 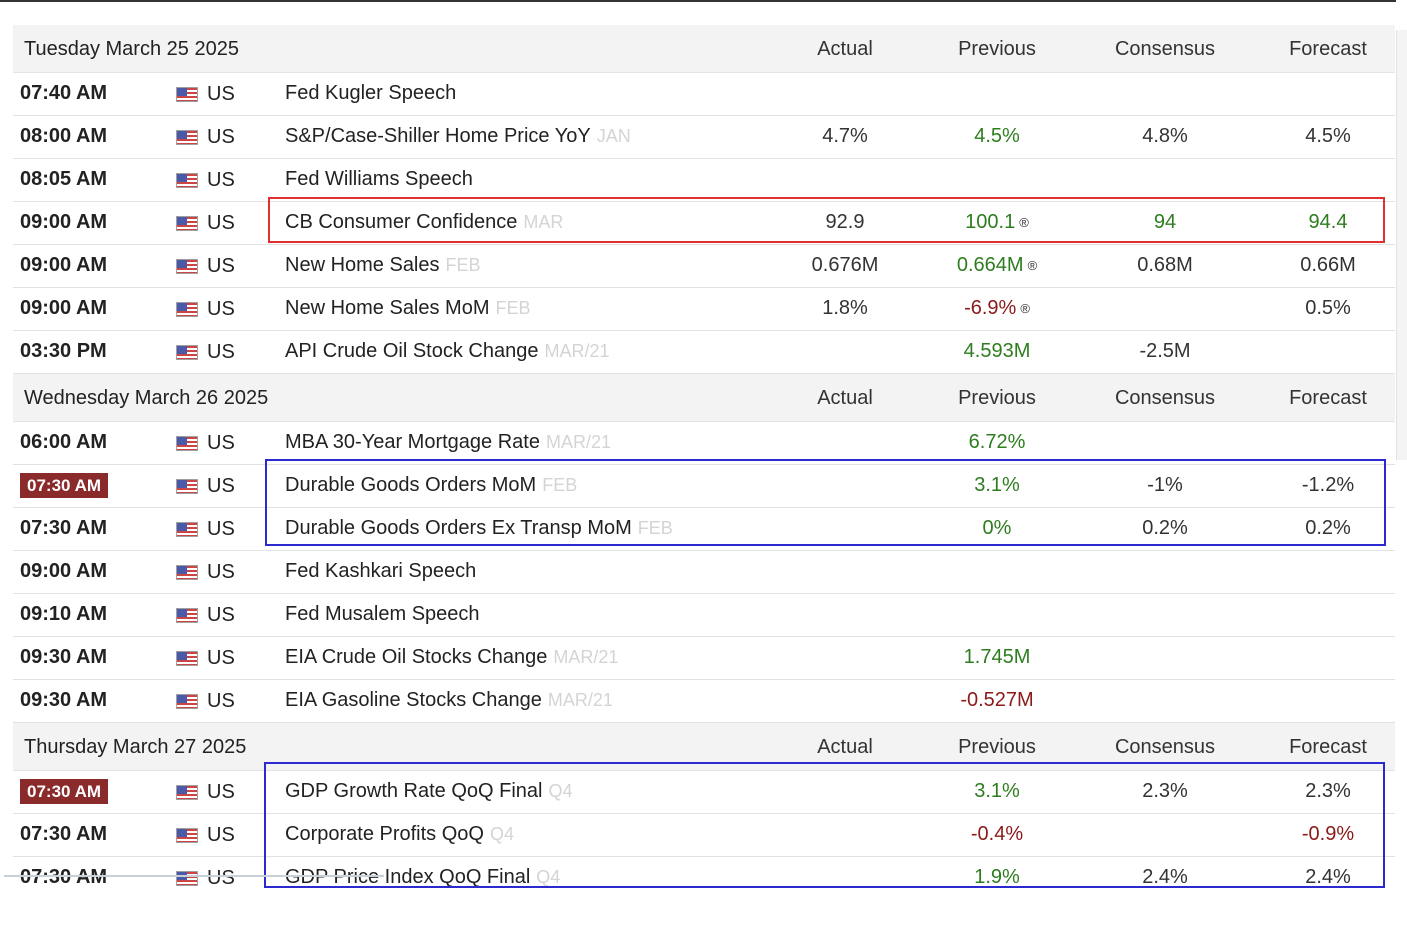 What do you see at coordinates (382, 614) in the screenshot?
I see `event-name-link: Fed Musalem Speech` at bounding box center [382, 614].